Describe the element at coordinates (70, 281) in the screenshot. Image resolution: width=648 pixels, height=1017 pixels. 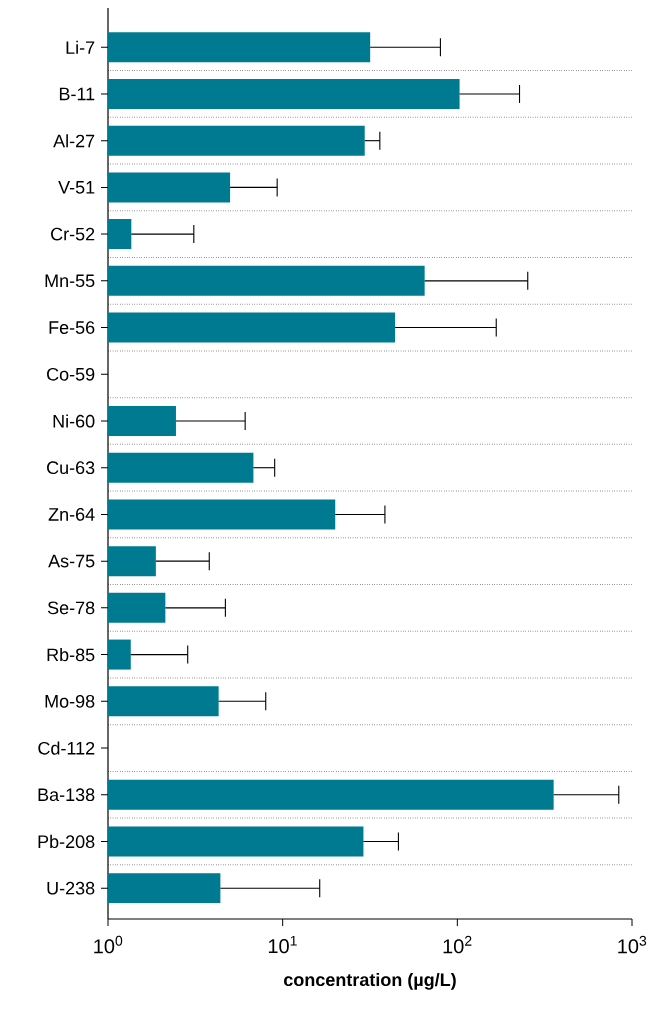
I see `y-tick-label: Mn-55` at that location.